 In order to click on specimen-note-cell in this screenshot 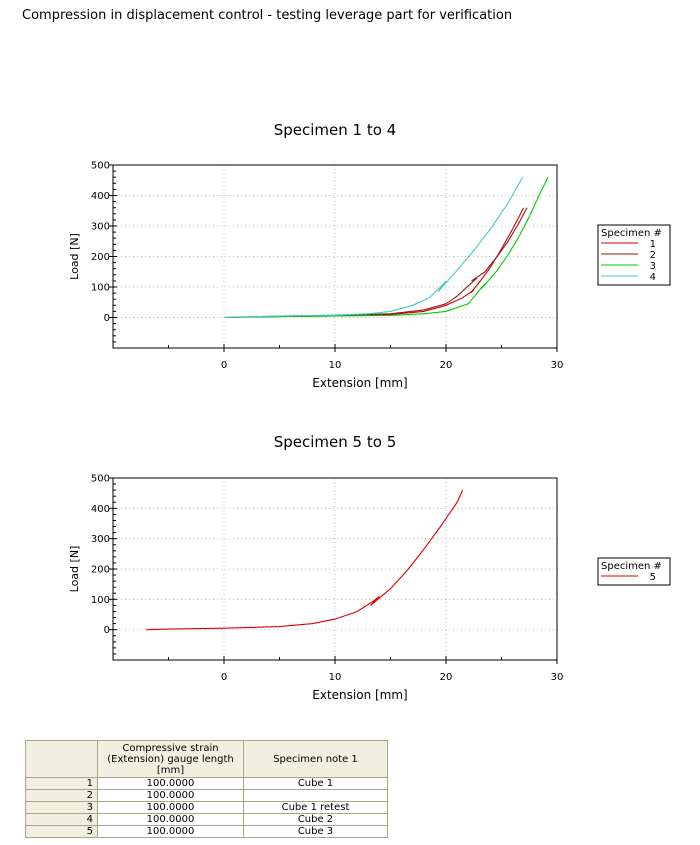, I will do `click(315, 795)`.